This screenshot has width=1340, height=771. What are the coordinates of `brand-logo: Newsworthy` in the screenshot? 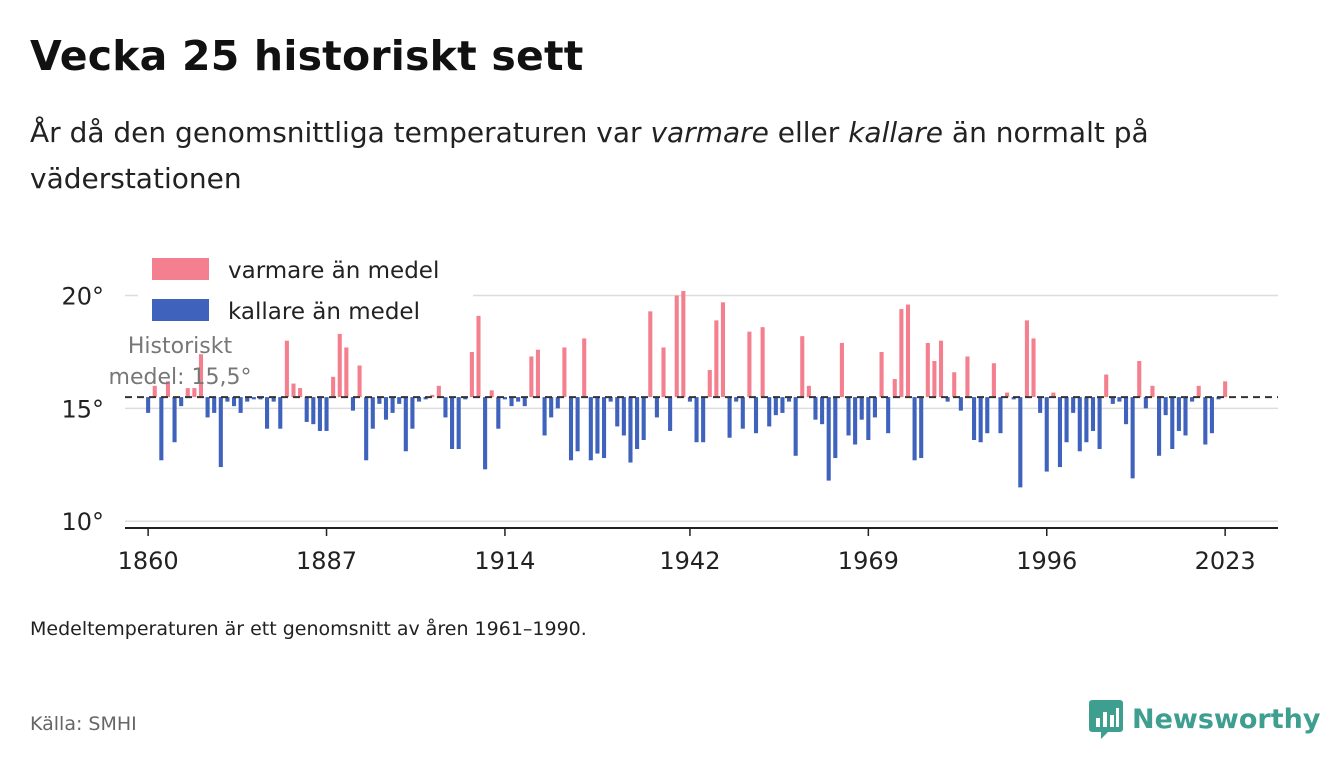 It's located at (1204, 719).